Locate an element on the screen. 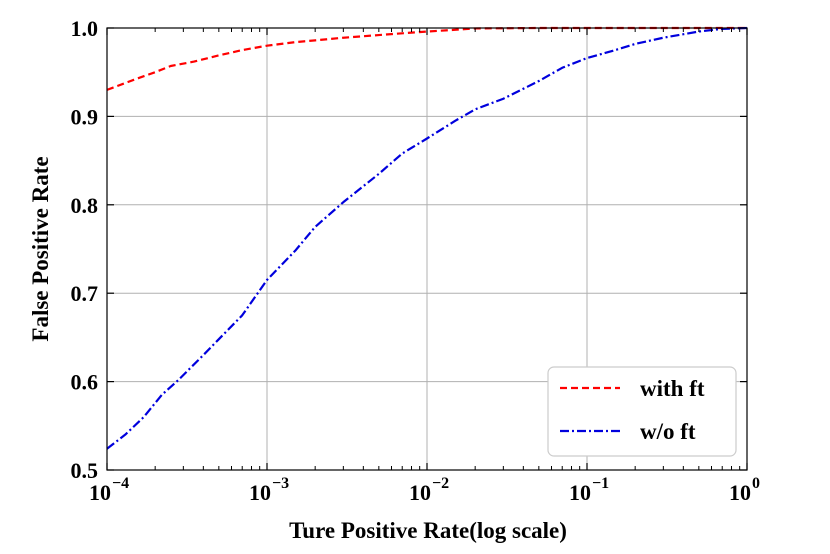 This screenshot has height=554, width=830. x-tick-labels: 10 −4 10 −3 10 −2 10 −1 10 0 is located at coordinates (424, 490).